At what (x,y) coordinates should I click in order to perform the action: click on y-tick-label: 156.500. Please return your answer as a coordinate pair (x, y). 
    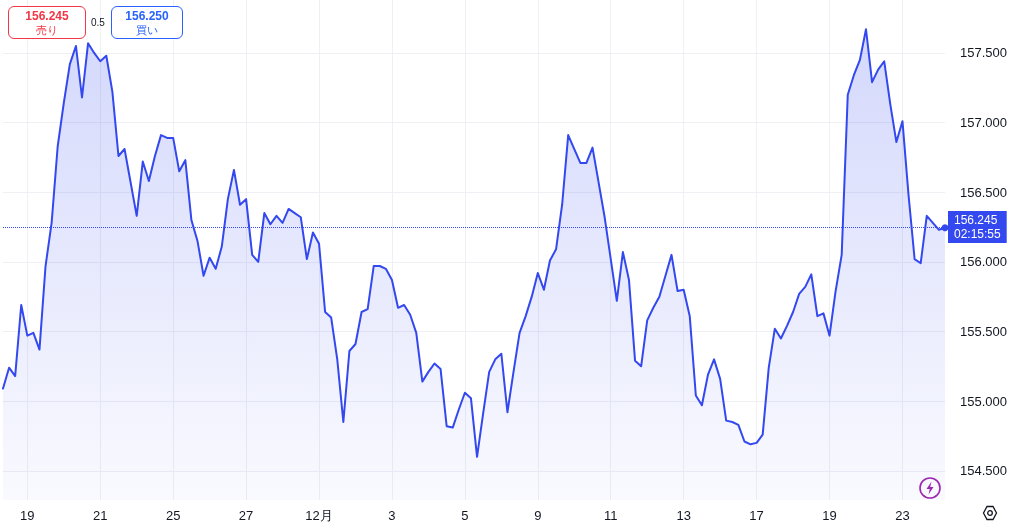
    Looking at the image, I should click on (983, 192).